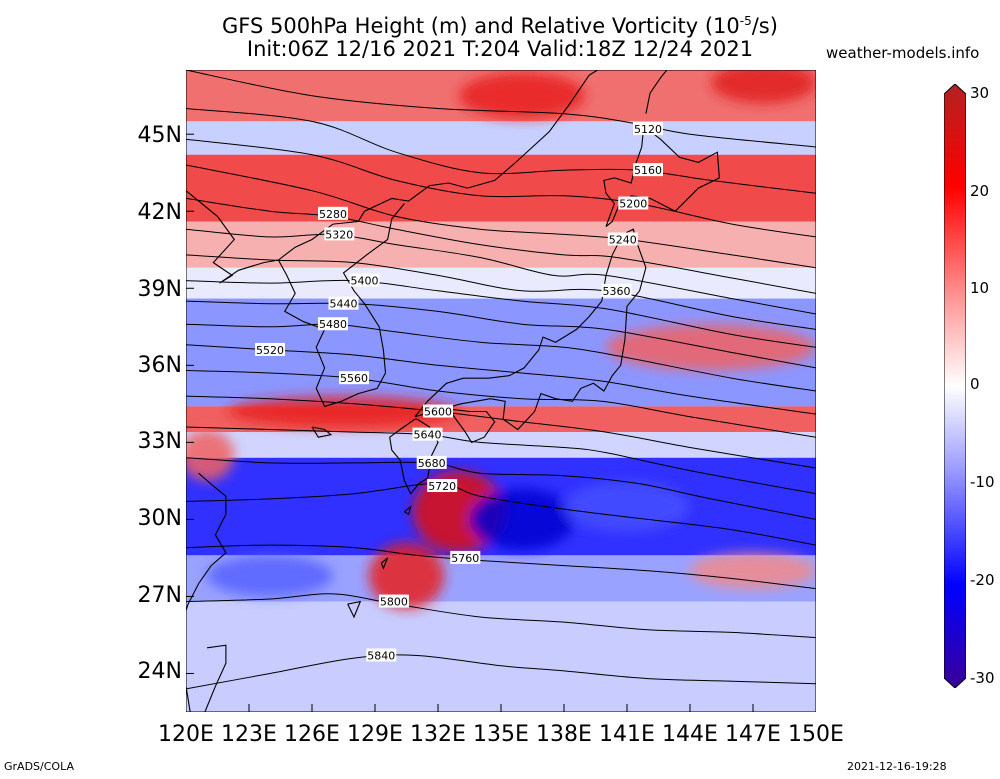  What do you see at coordinates (627, 734) in the screenshot?
I see `lon-label-141e: 141E` at bounding box center [627, 734].